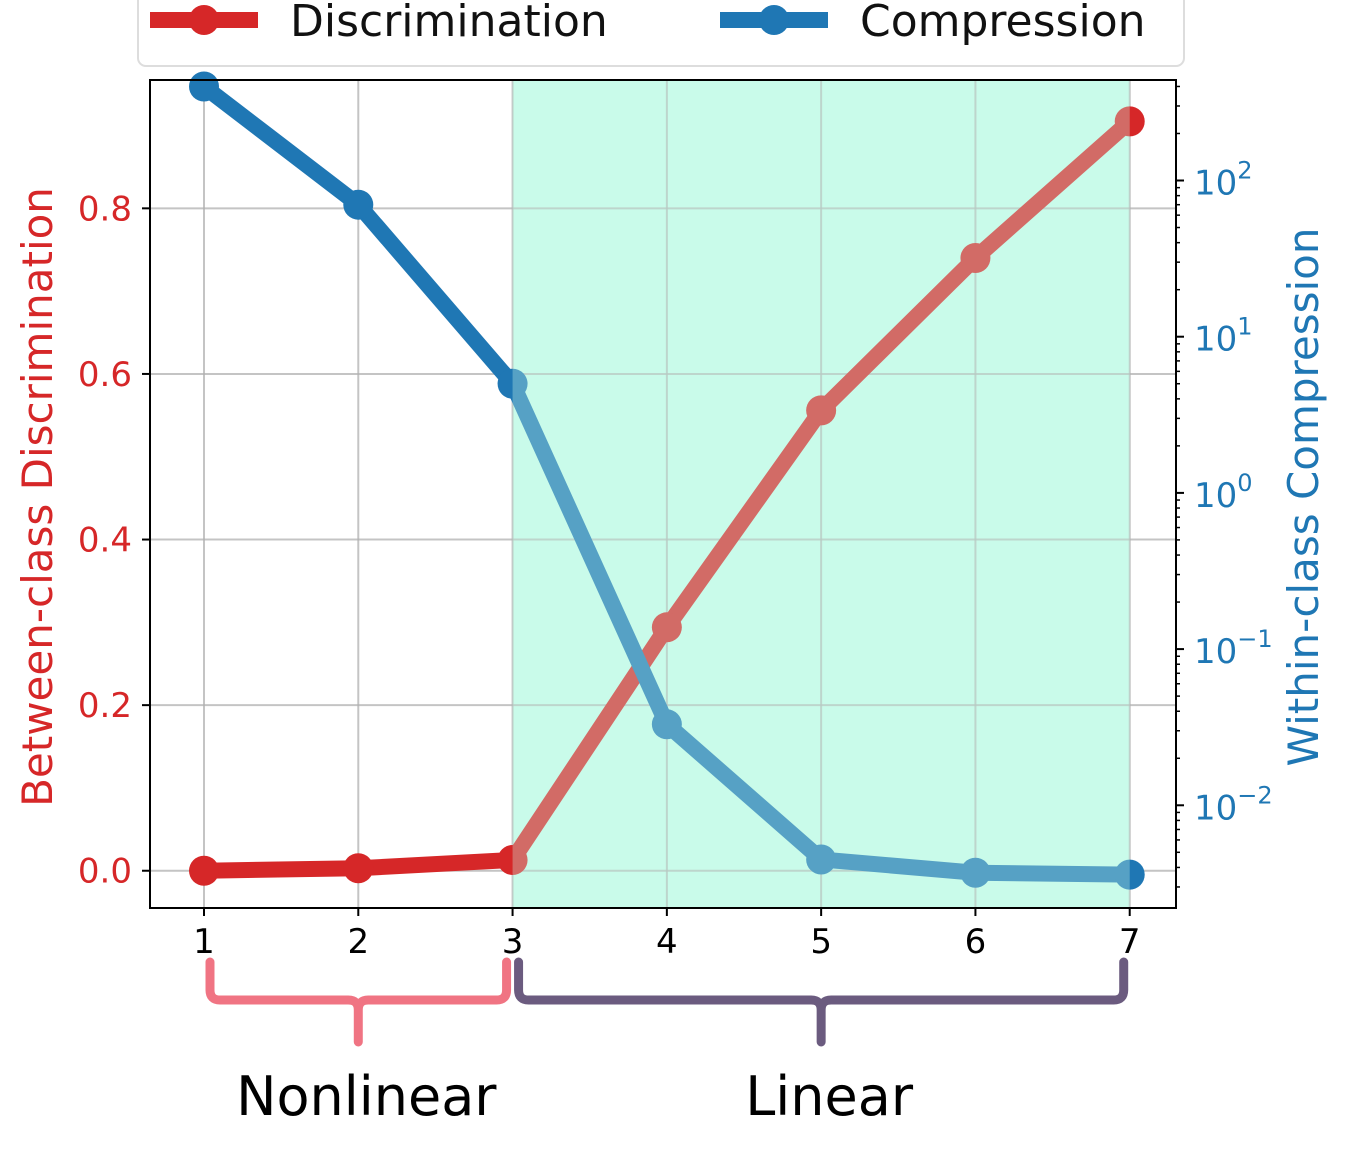 This screenshot has width=1349, height=1172. What do you see at coordinates (105, 375) in the screenshot?
I see `y-left-tick-label: 0.6` at bounding box center [105, 375].